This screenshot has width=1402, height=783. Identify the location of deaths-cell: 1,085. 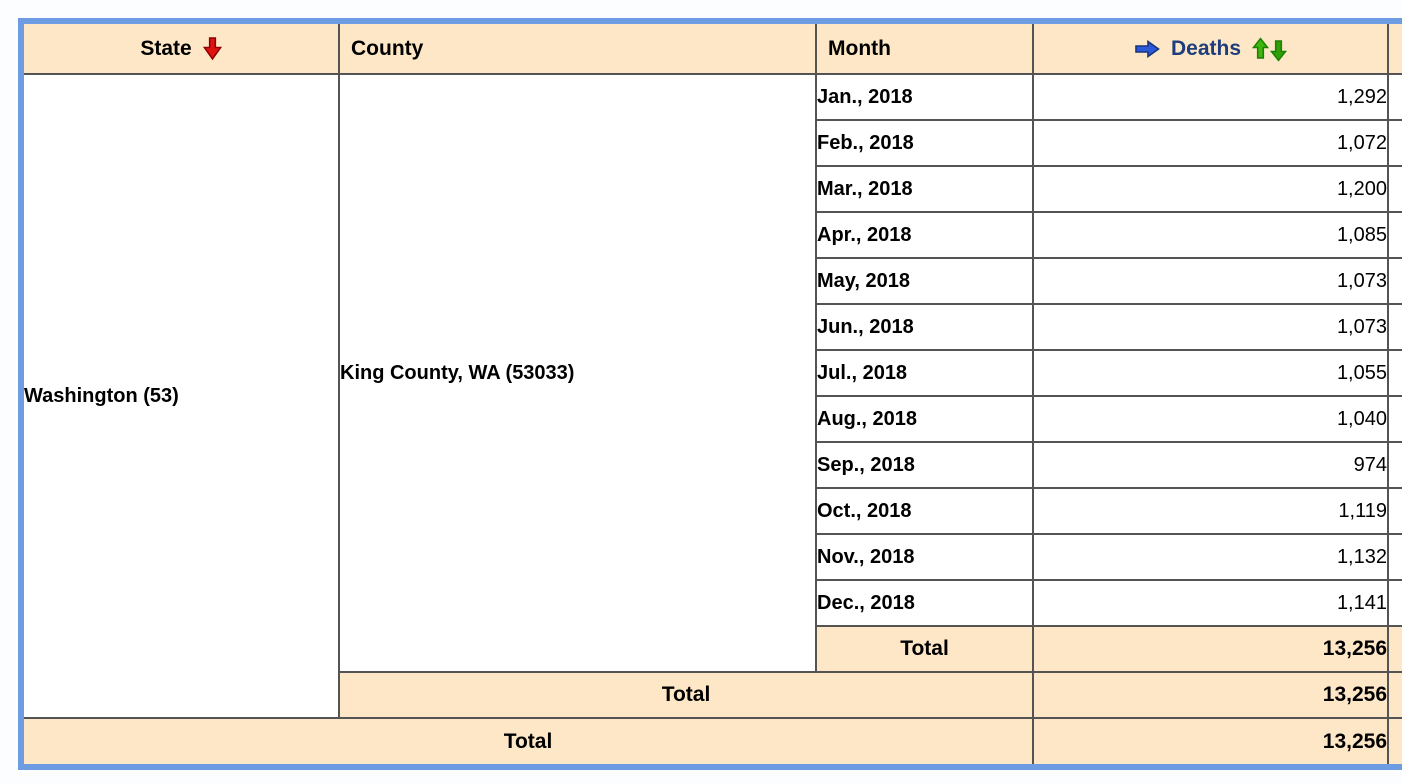
(1211, 235).